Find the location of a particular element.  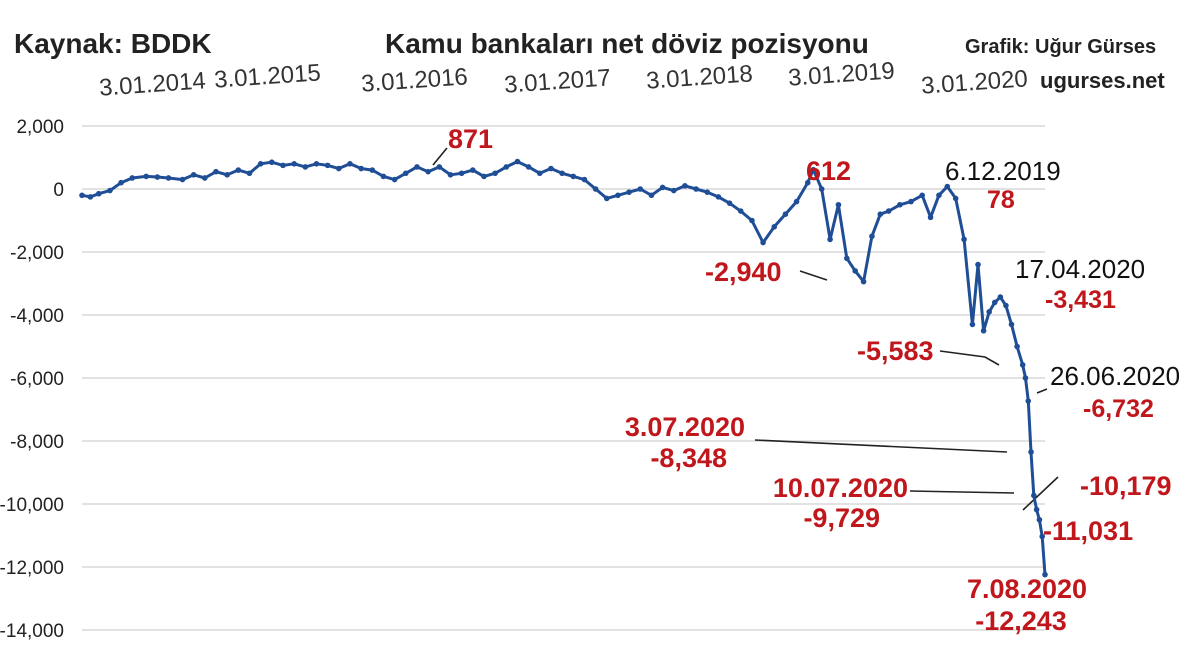

annotation-value: -2,940 is located at coordinates (743, 272).